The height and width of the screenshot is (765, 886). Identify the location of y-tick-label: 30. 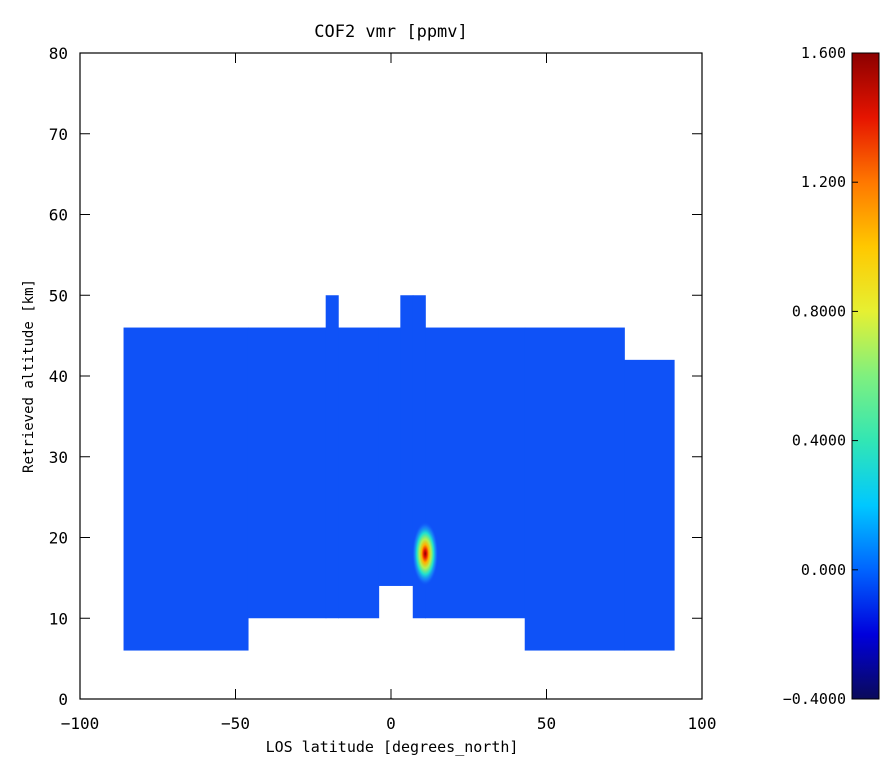
(58, 457).